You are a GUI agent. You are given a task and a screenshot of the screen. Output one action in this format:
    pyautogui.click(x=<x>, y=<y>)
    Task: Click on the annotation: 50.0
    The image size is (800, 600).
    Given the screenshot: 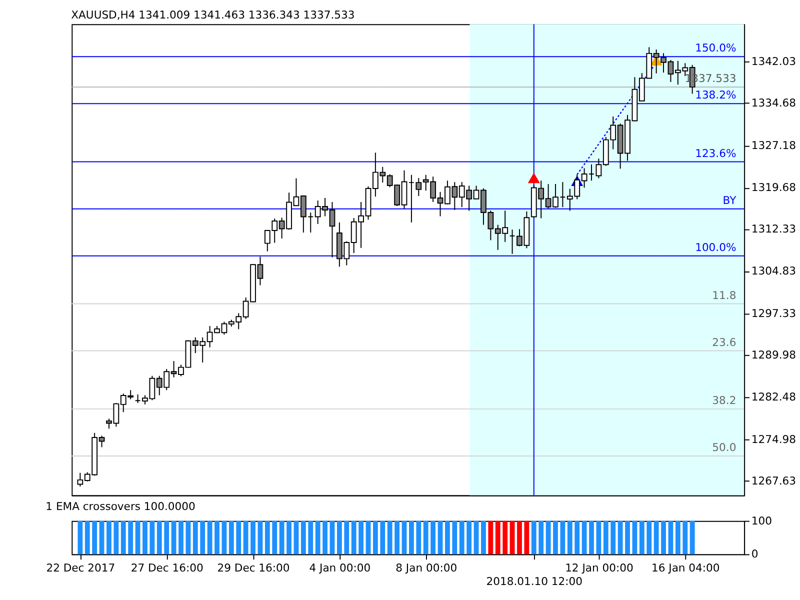 What is the action you would take?
    pyautogui.click(x=724, y=447)
    